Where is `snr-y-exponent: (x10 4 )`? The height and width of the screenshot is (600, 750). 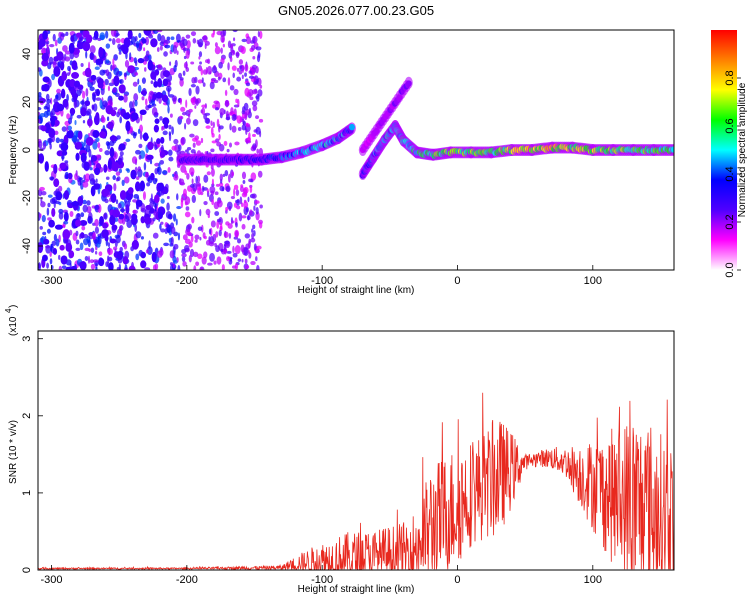 snr-y-exponent: (x10 4 ) is located at coordinates (11, 320).